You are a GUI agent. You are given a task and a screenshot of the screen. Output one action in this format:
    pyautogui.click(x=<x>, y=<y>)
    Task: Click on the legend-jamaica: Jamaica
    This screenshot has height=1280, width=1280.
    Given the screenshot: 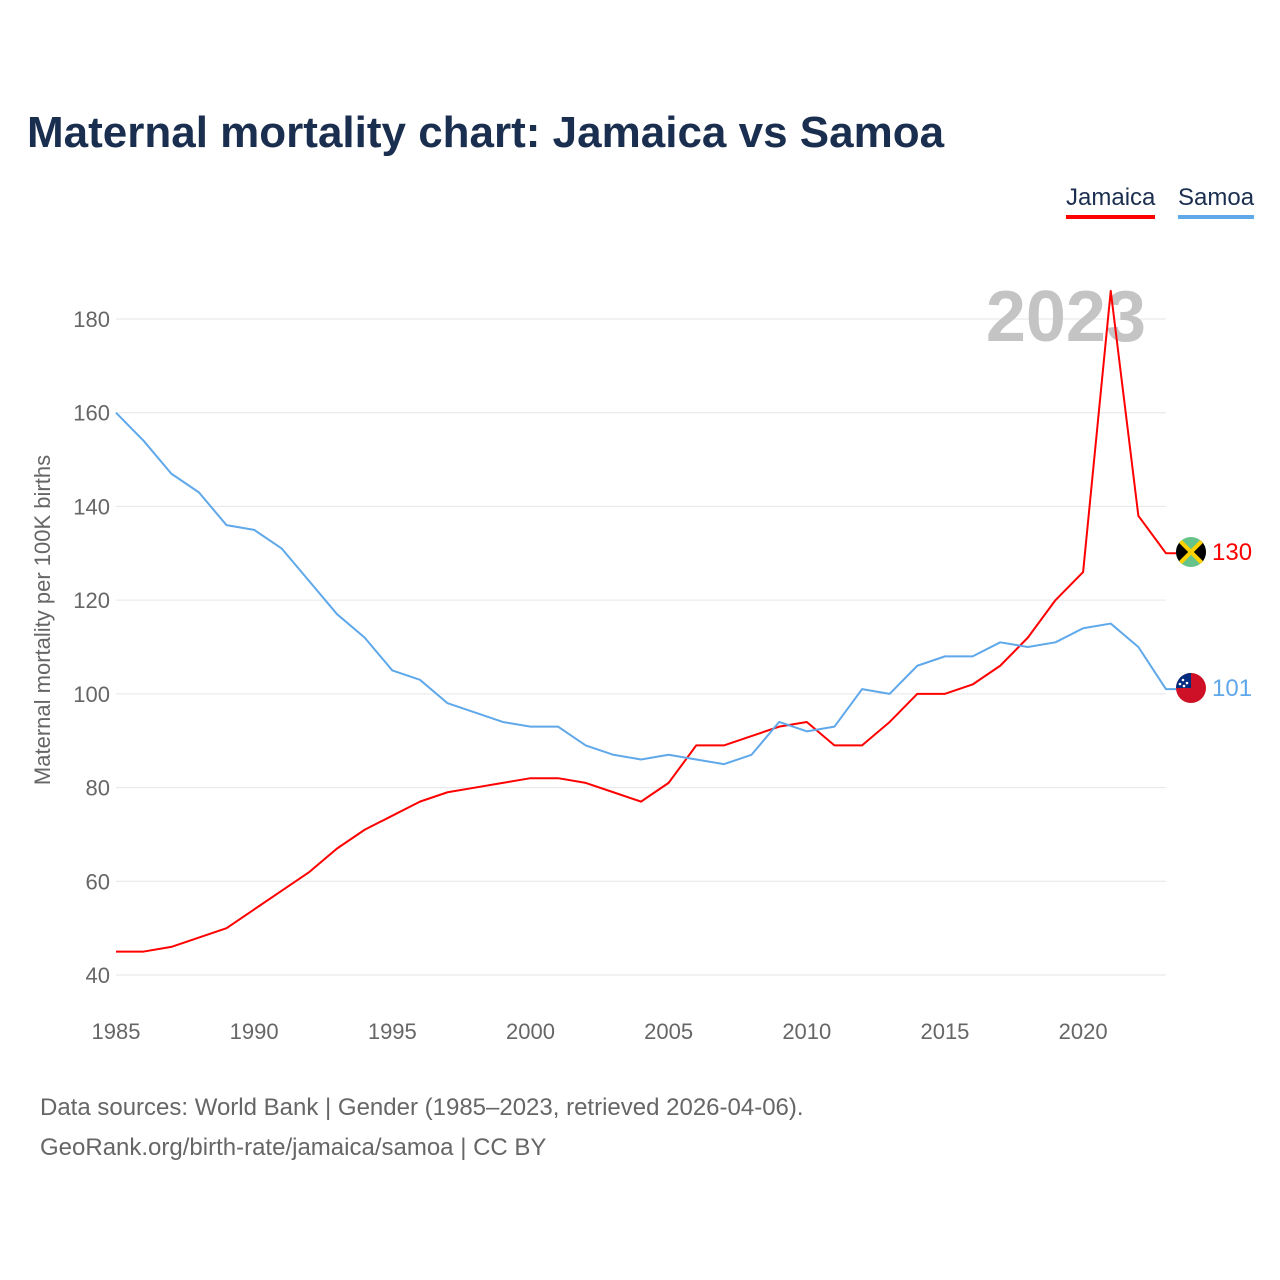 What is the action you would take?
    pyautogui.click(x=1111, y=201)
    